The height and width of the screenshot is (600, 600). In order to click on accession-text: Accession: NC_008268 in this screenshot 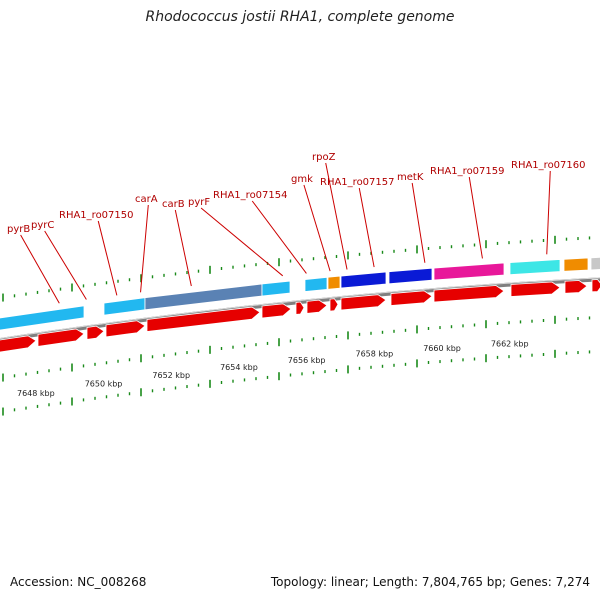, I will do `click(78, 582)`.